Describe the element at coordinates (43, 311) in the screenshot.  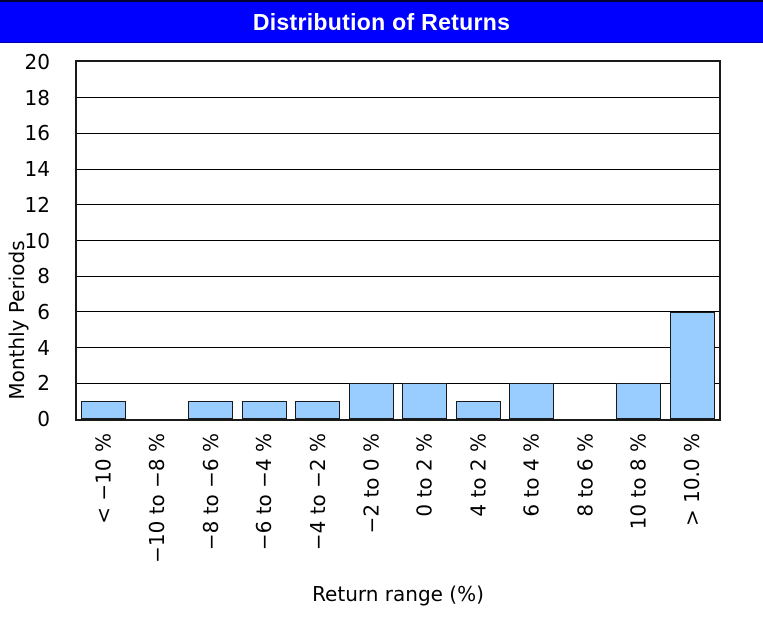
I see `y-tick-label: 6` at that location.